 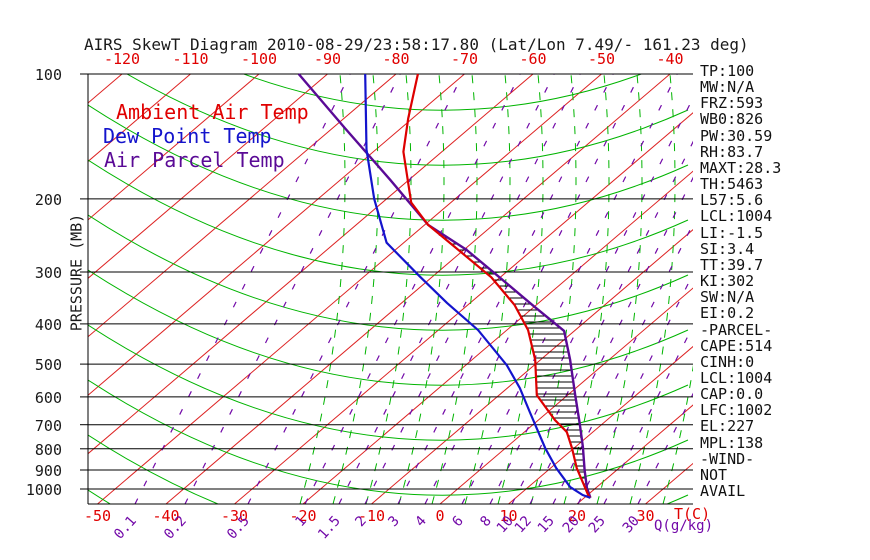 I want to click on pressure-tick-label: 300, so click(x=48, y=273).